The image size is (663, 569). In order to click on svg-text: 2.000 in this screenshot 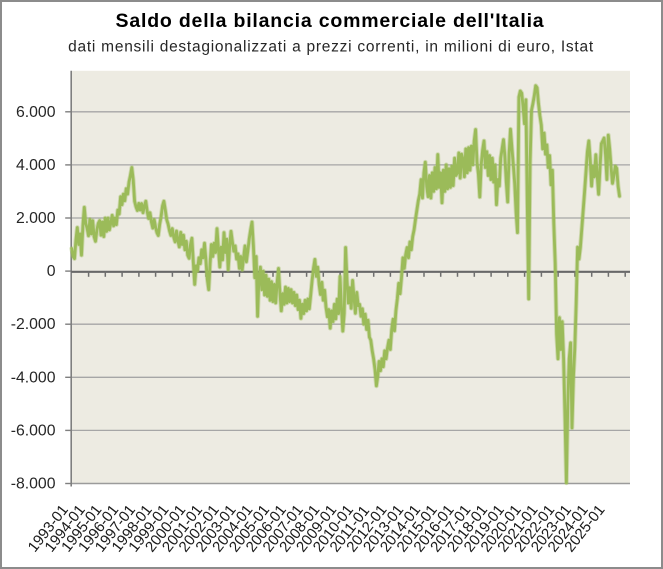, I will do `click(36, 218)`.